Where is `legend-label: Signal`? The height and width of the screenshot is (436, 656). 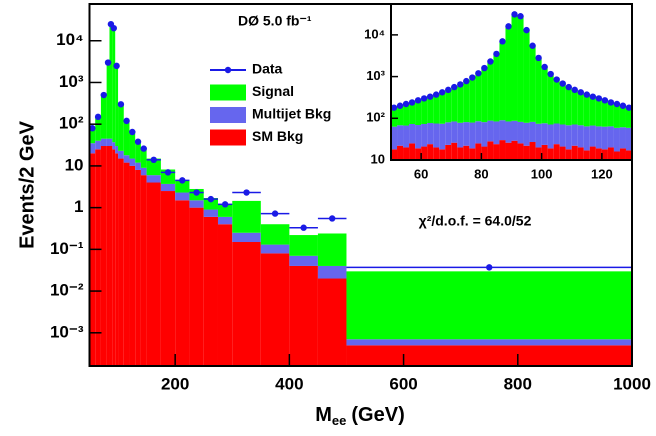 legend-label: Signal is located at coordinates (273, 91).